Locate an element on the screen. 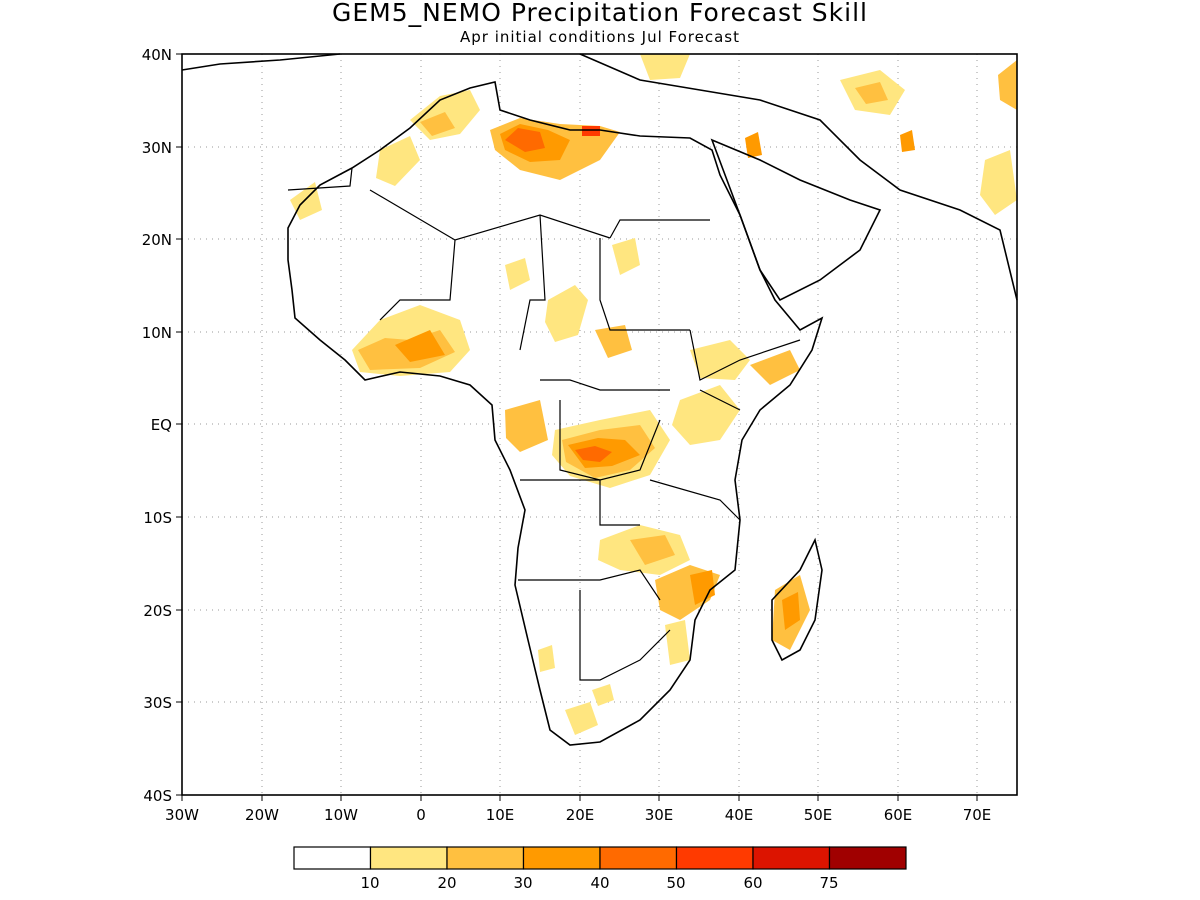  colorbar-label: 40 is located at coordinates (599, 883).